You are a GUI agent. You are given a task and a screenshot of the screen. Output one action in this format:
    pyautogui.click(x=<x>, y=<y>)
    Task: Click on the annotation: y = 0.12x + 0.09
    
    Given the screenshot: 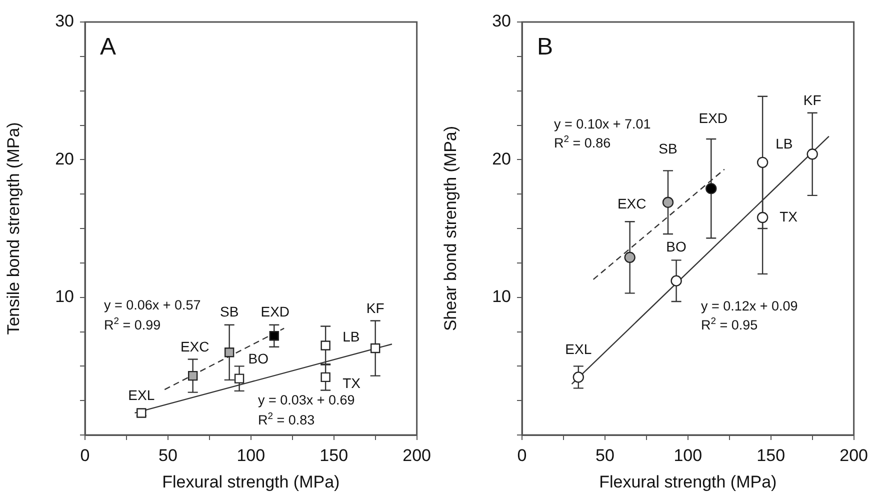 What is the action you would take?
    pyautogui.click(x=749, y=306)
    